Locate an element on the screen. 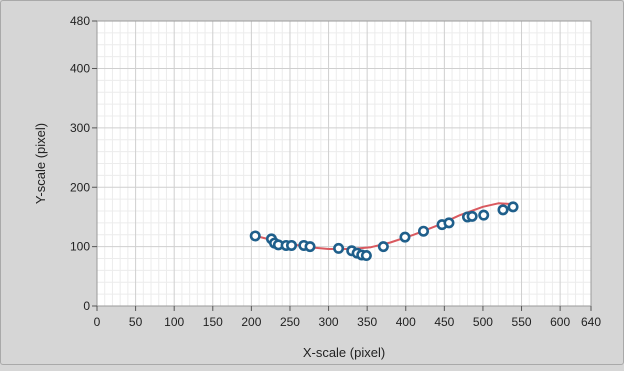  y-tick-label: 480 is located at coordinates (80, 21).